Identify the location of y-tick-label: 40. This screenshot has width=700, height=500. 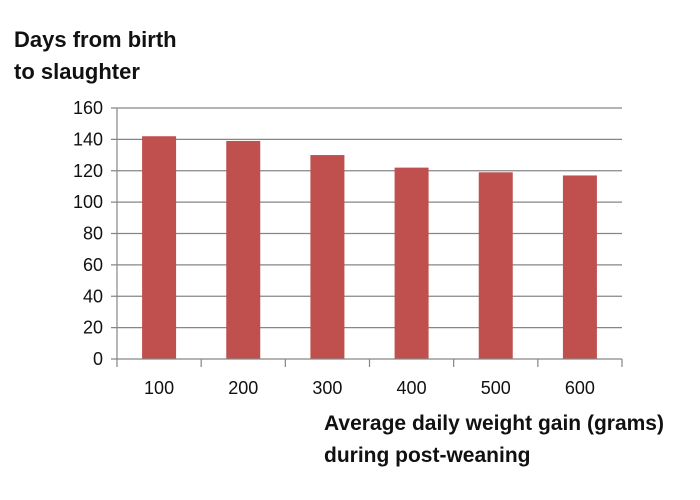
(93, 296).